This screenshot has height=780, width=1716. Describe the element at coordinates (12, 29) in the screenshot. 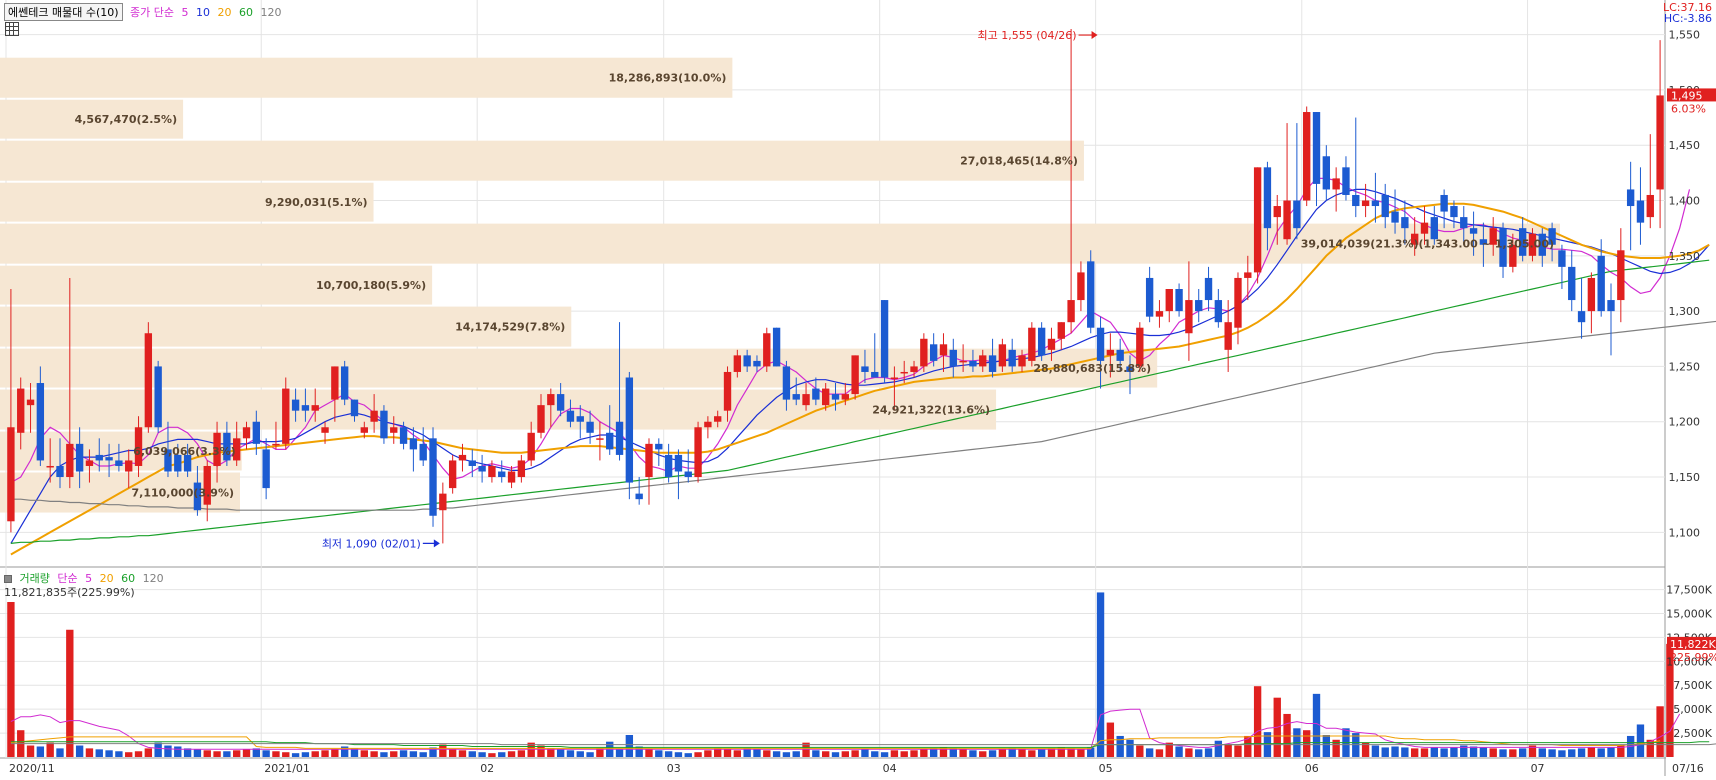

I see `table-grid-icon` at that location.